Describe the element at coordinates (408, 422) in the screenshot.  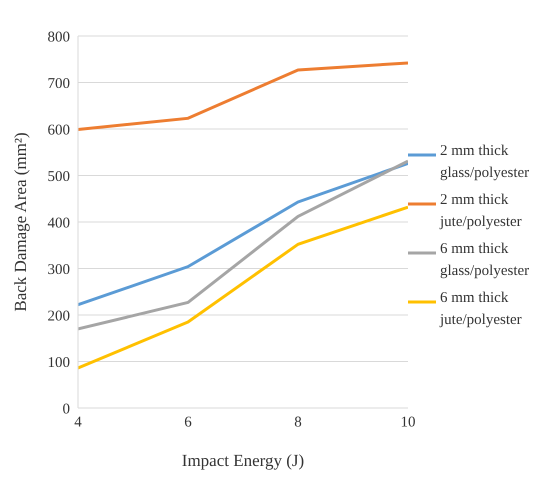
I see `x-tick-label: 10` at that location.